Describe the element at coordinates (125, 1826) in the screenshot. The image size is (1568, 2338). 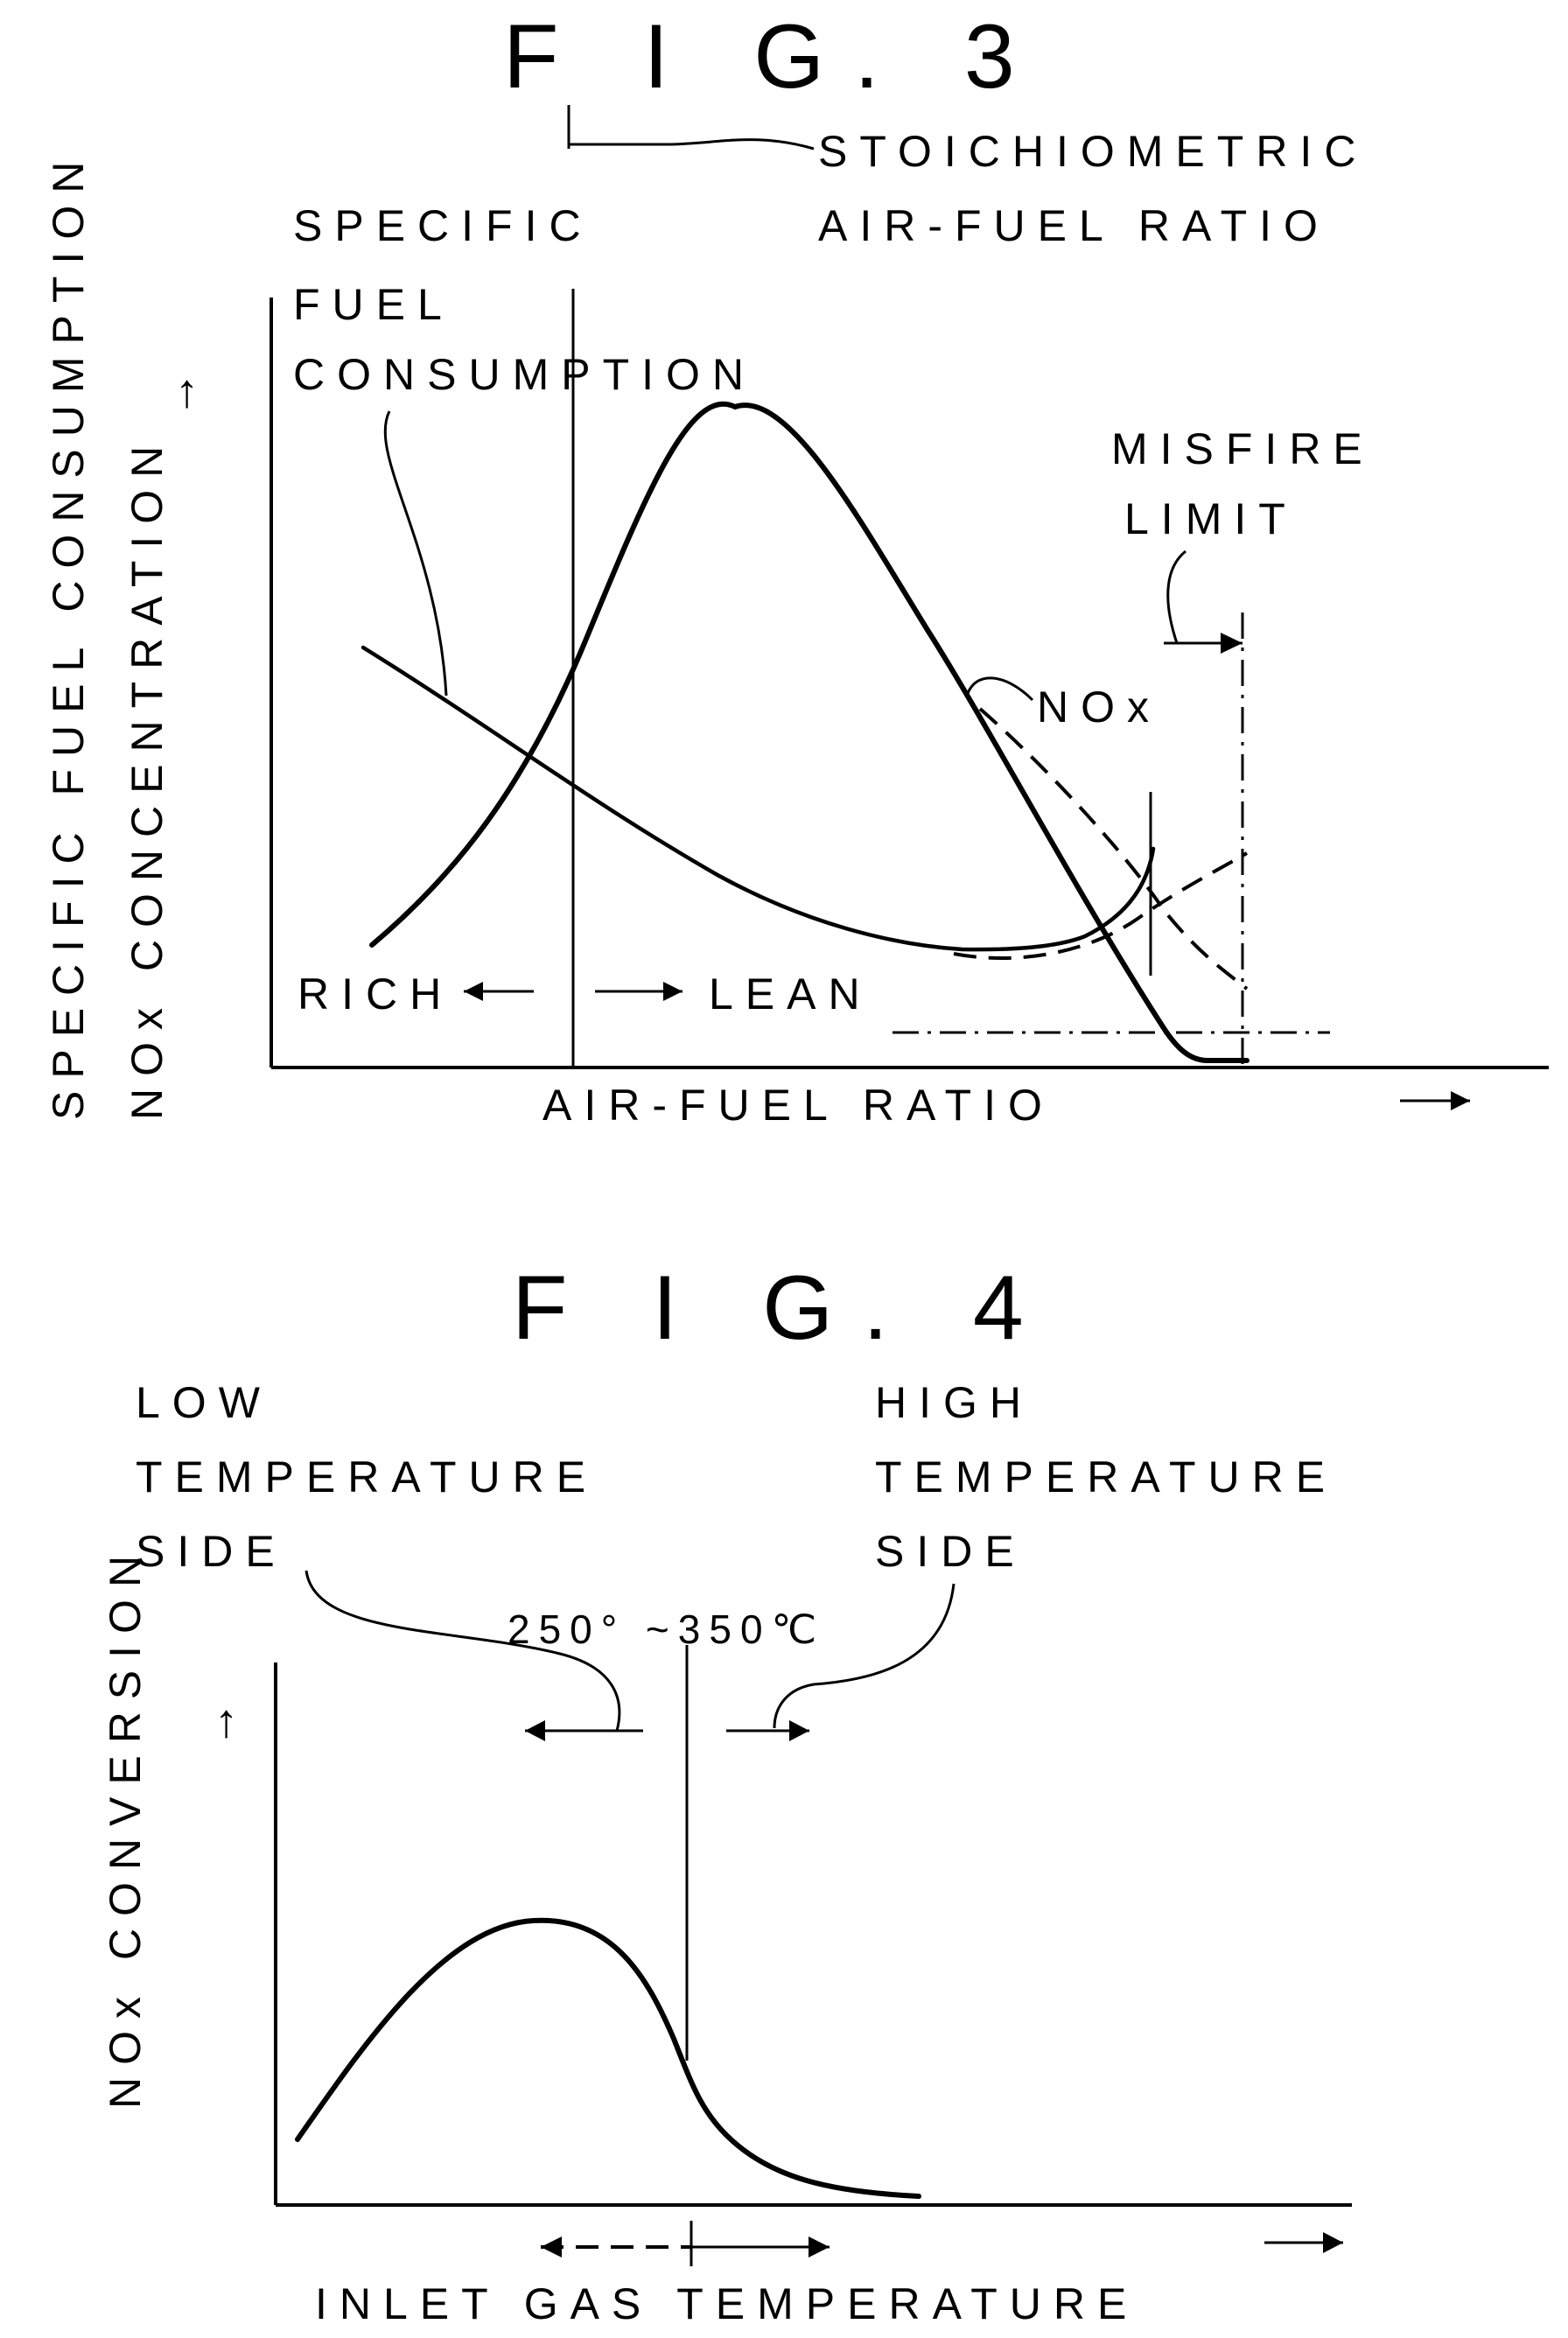
I see `fig4-y-label: NOx CONVERSION` at that location.